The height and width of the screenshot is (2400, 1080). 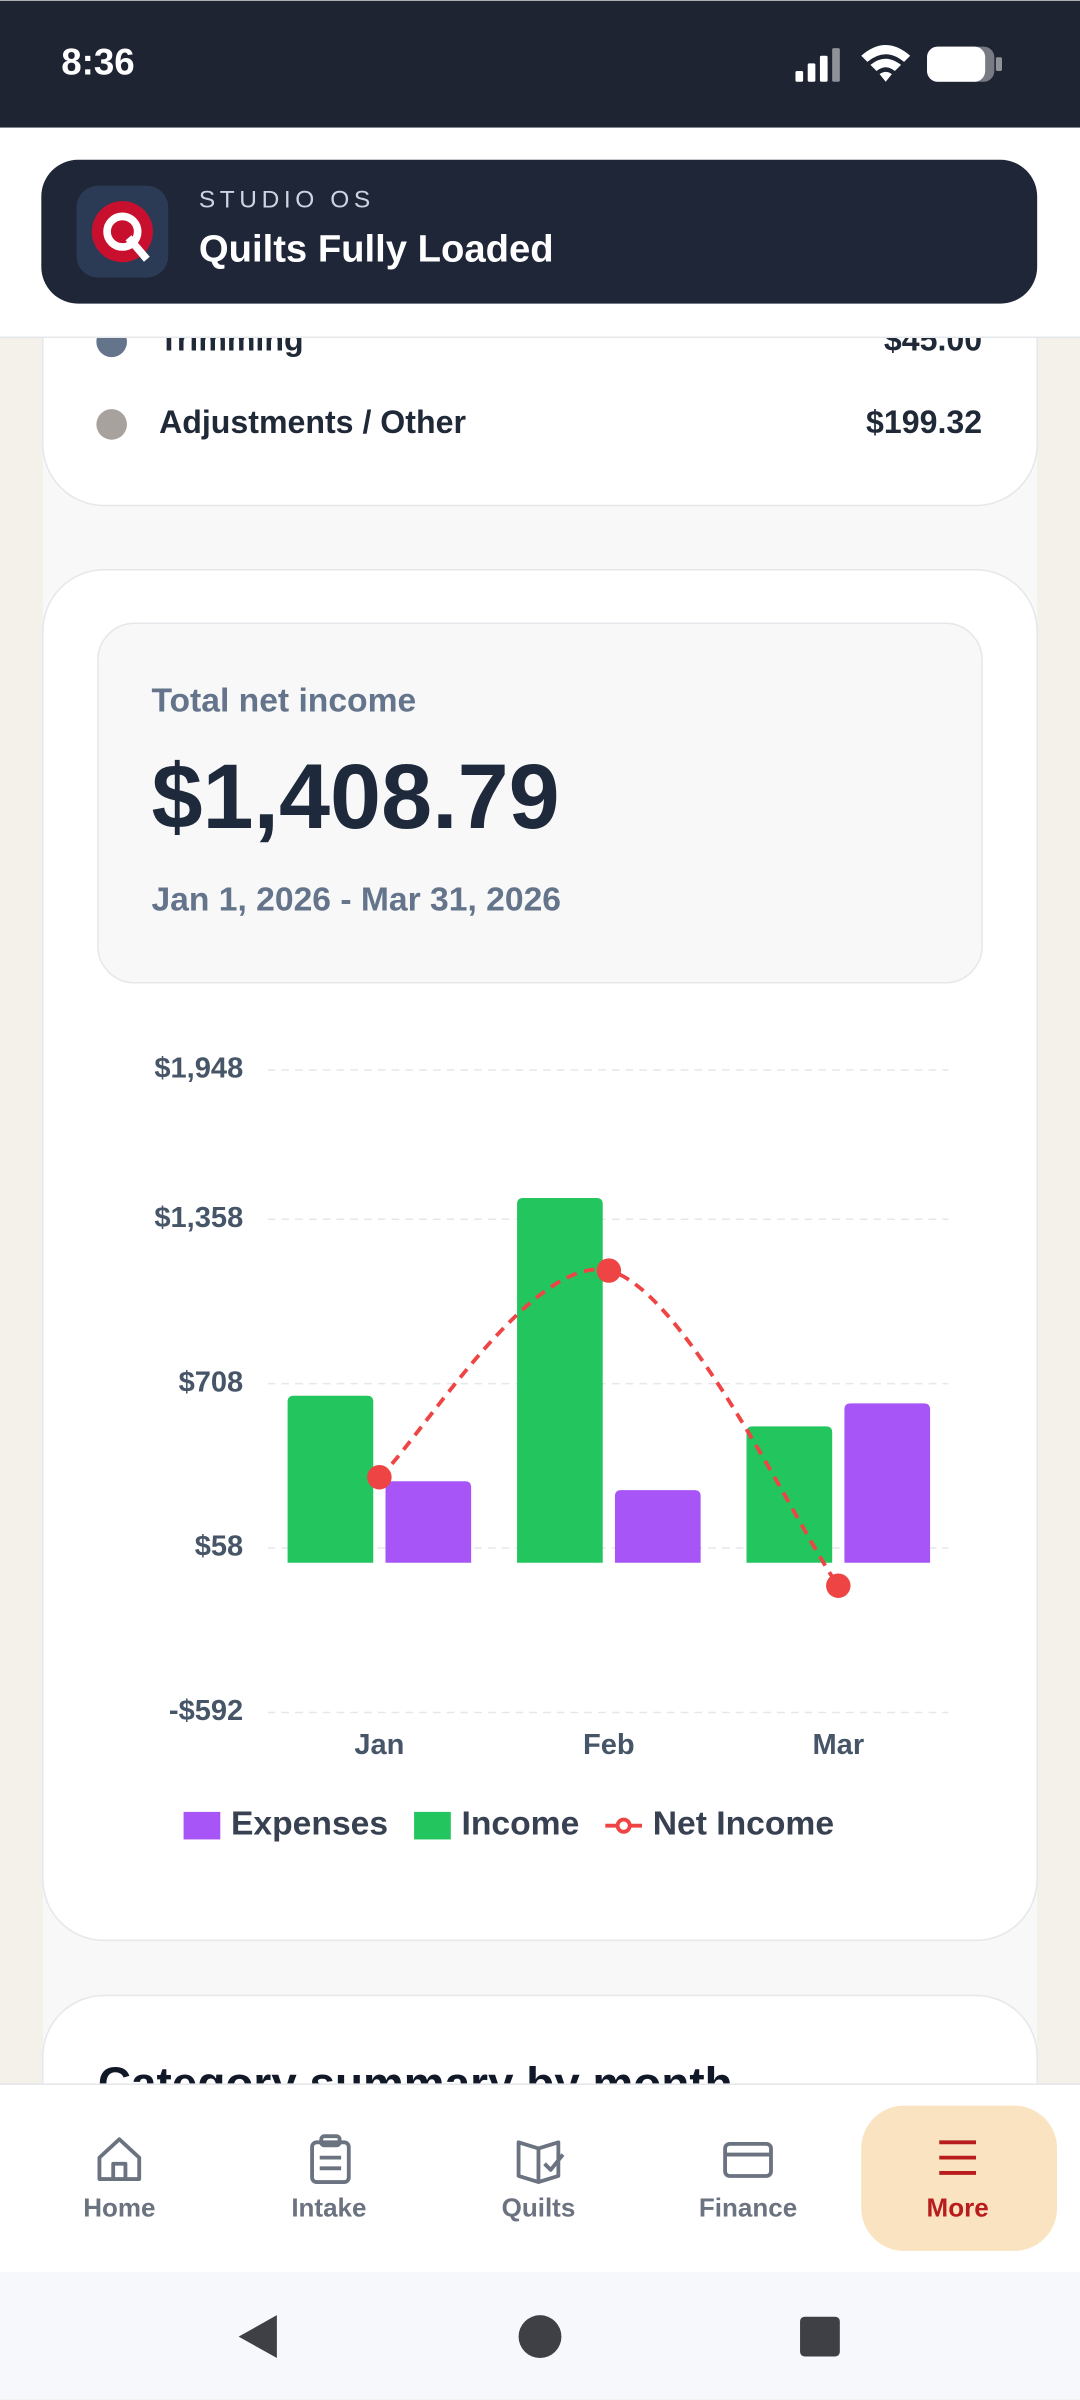 What do you see at coordinates (415, 2083) in the screenshot?
I see `section-title: Category summary by month` at bounding box center [415, 2083].